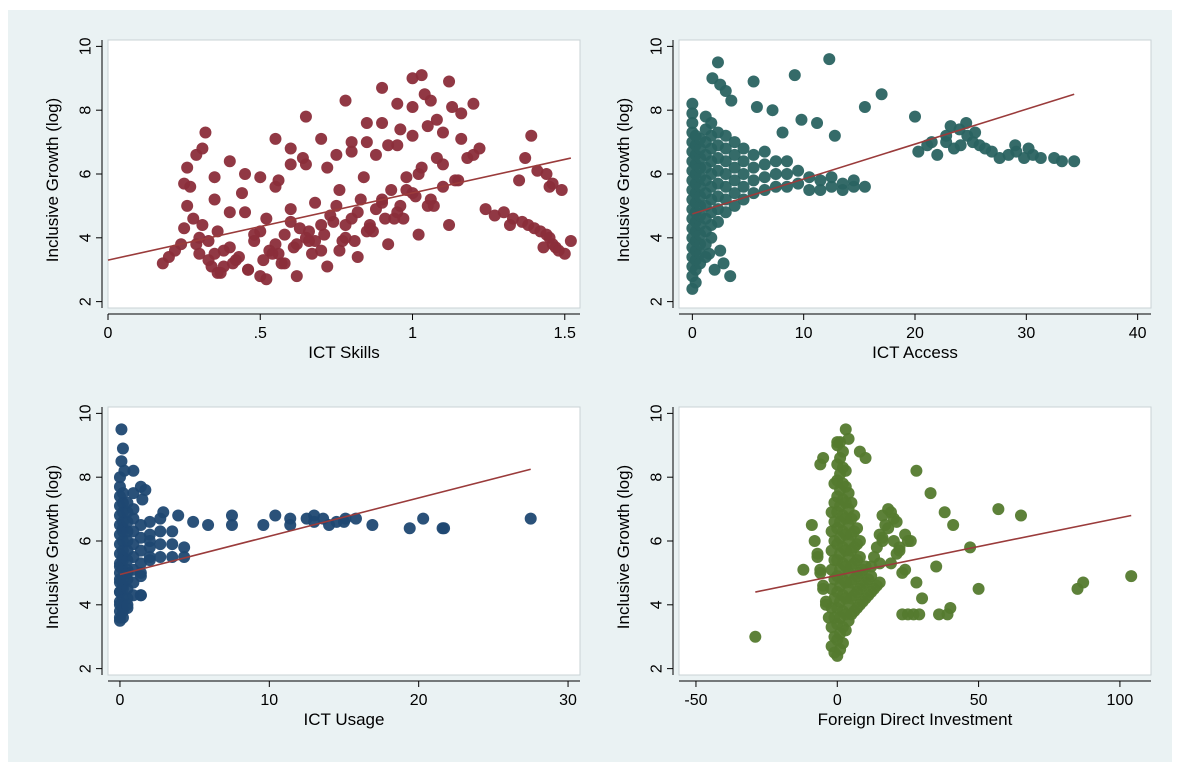 This screenshot has height=769, width=1180. Describe the element at coordinates (86, 173) in the screenshot. I see `y-tick-label: 6` at that location.